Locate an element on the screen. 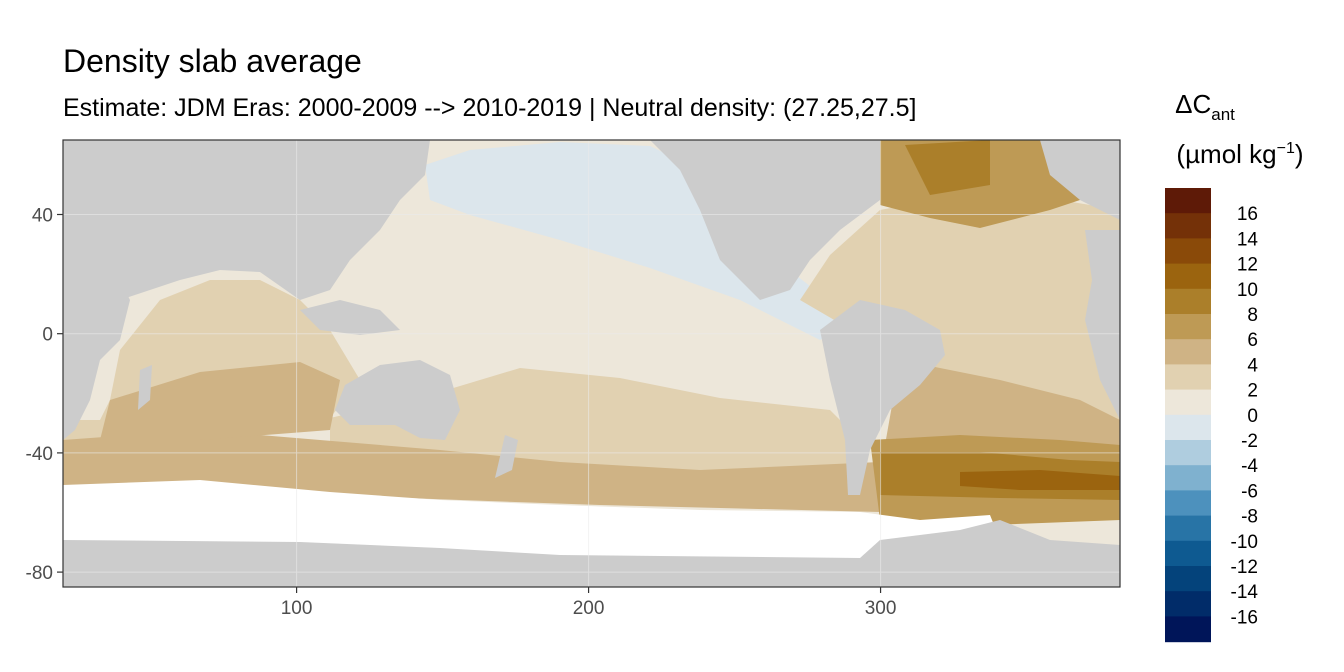 This screenshot has width=1344, height=672. land-new-zealand is located at coordinates (506, 456).